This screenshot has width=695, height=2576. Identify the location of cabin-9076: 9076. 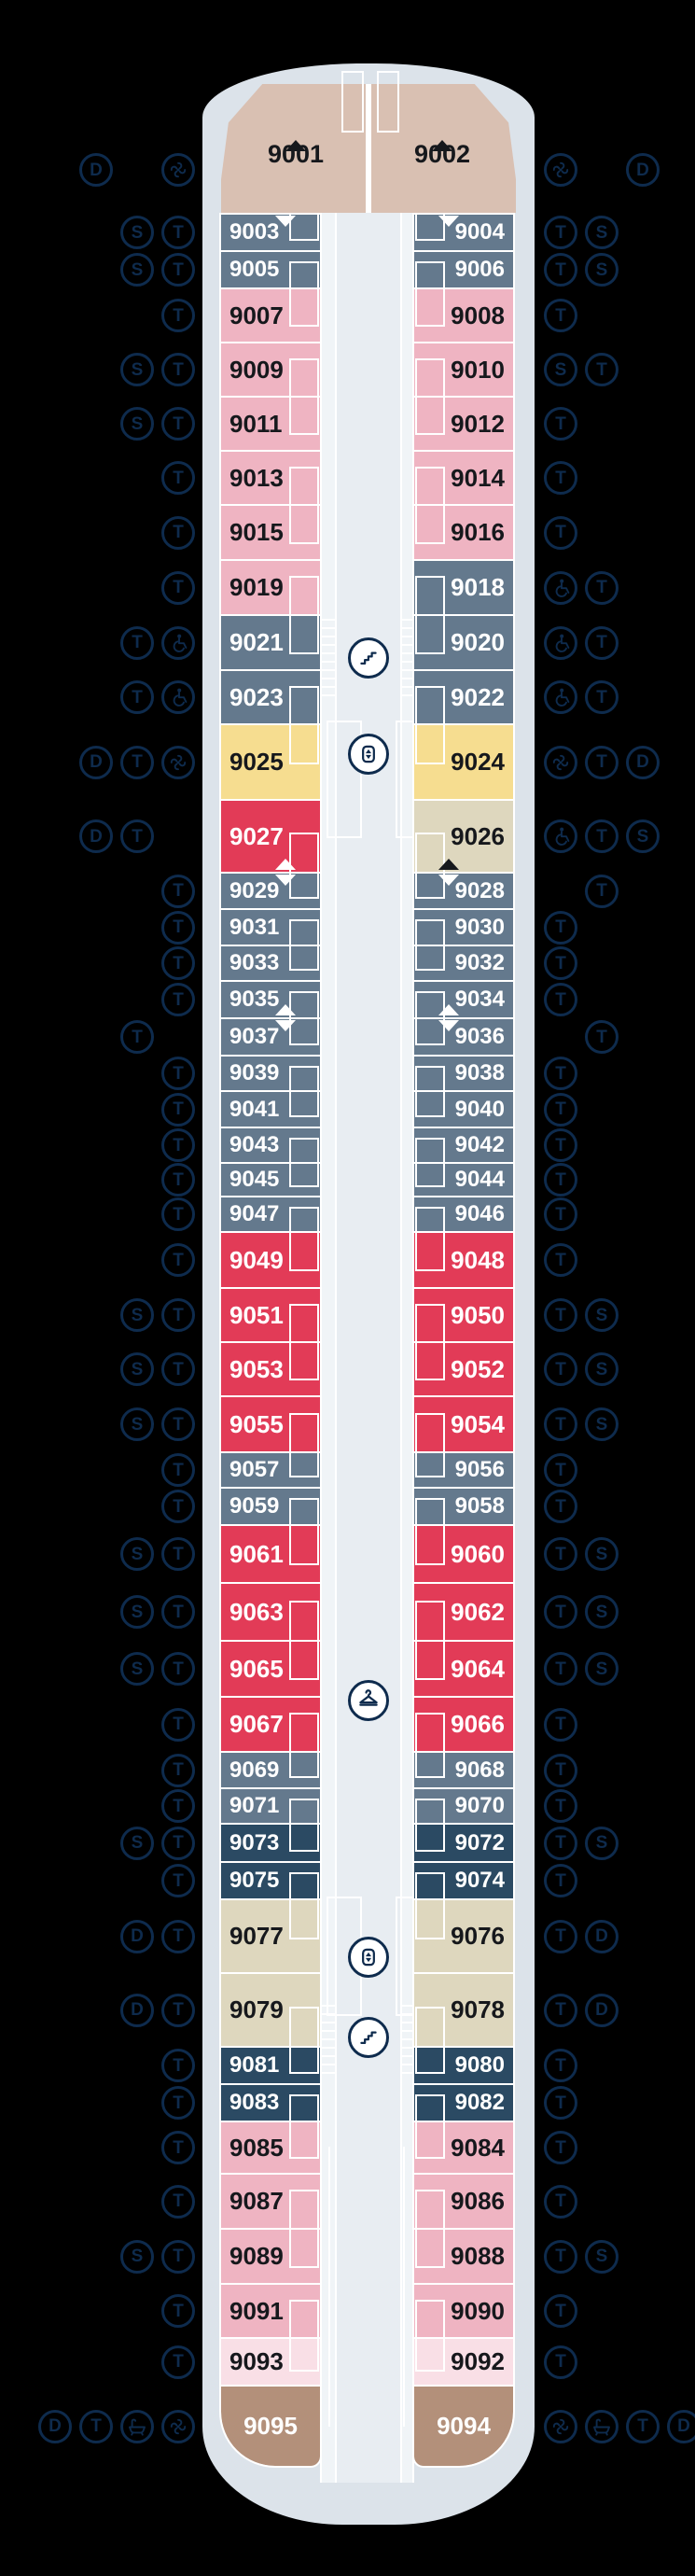
(463, 1936).